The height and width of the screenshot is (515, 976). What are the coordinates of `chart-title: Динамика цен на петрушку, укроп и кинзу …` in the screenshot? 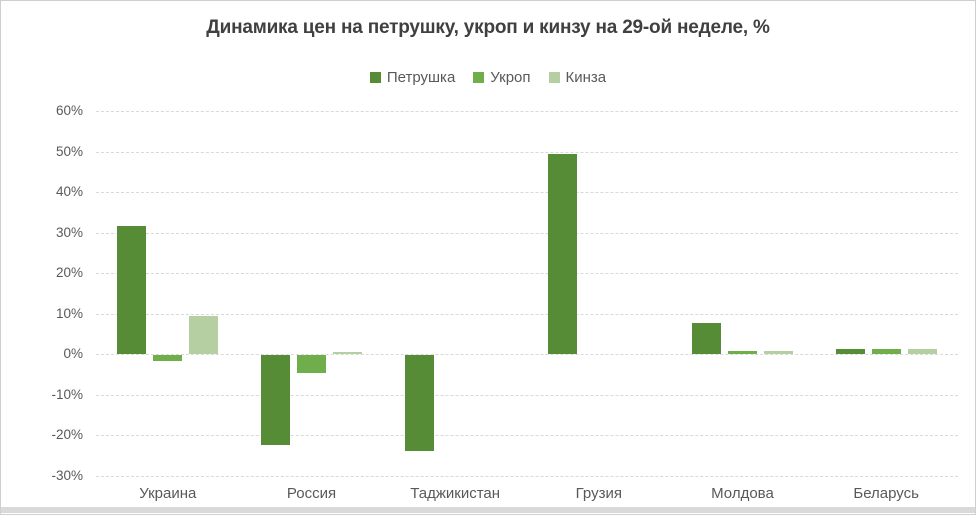 It's located at (488, 27).